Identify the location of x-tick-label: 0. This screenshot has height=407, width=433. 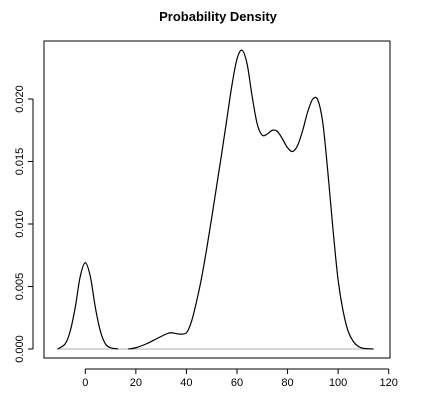
(85, 383).